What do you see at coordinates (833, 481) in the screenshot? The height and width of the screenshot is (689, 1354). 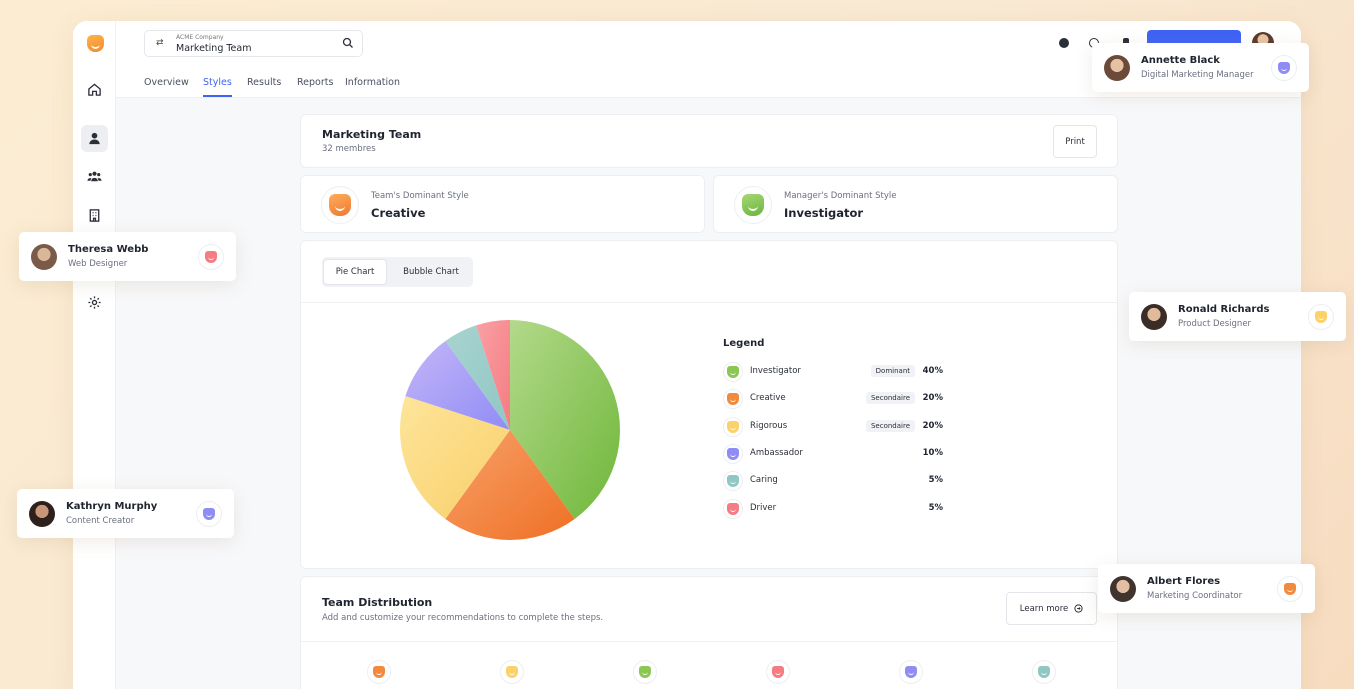 I see `legend-item: Caring 5%` at bounding box center [833, 481].